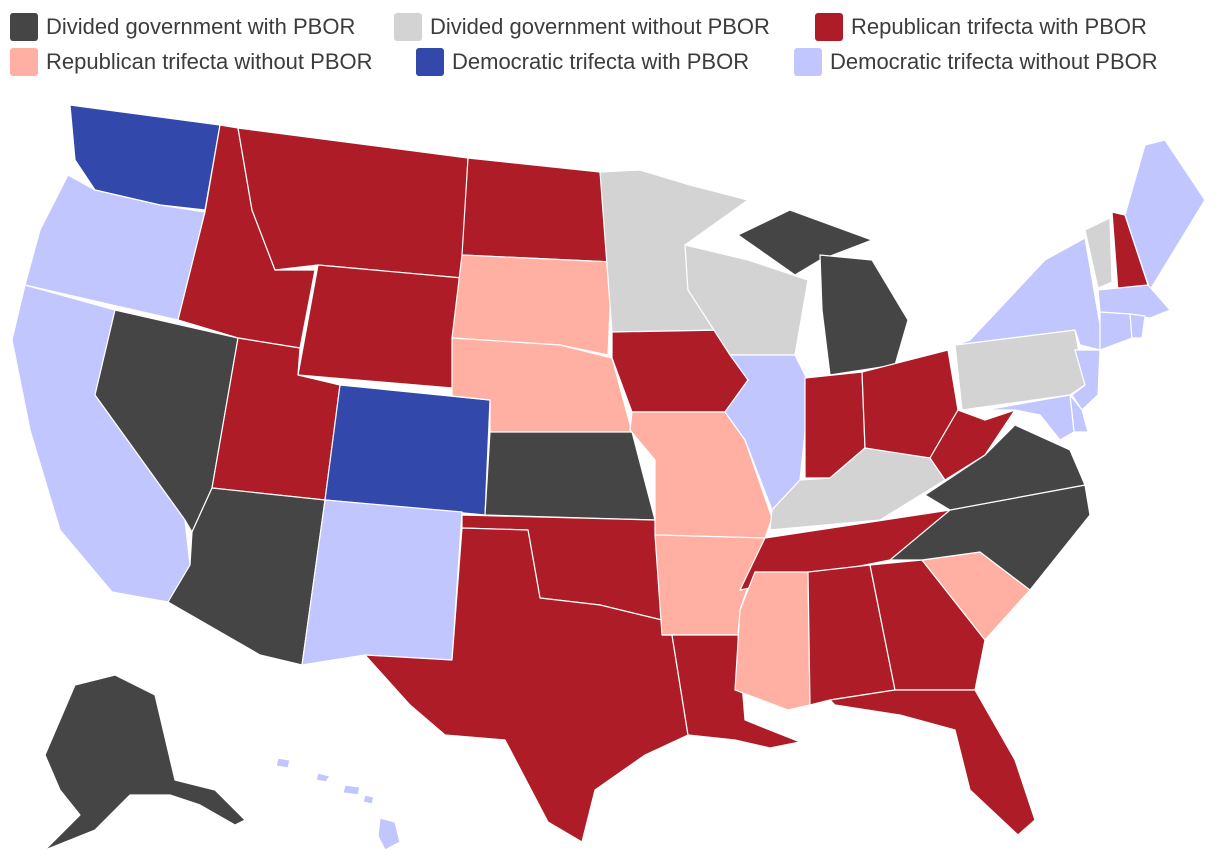  I want to click on legend-swatch-divided-with, so click(24, 27).